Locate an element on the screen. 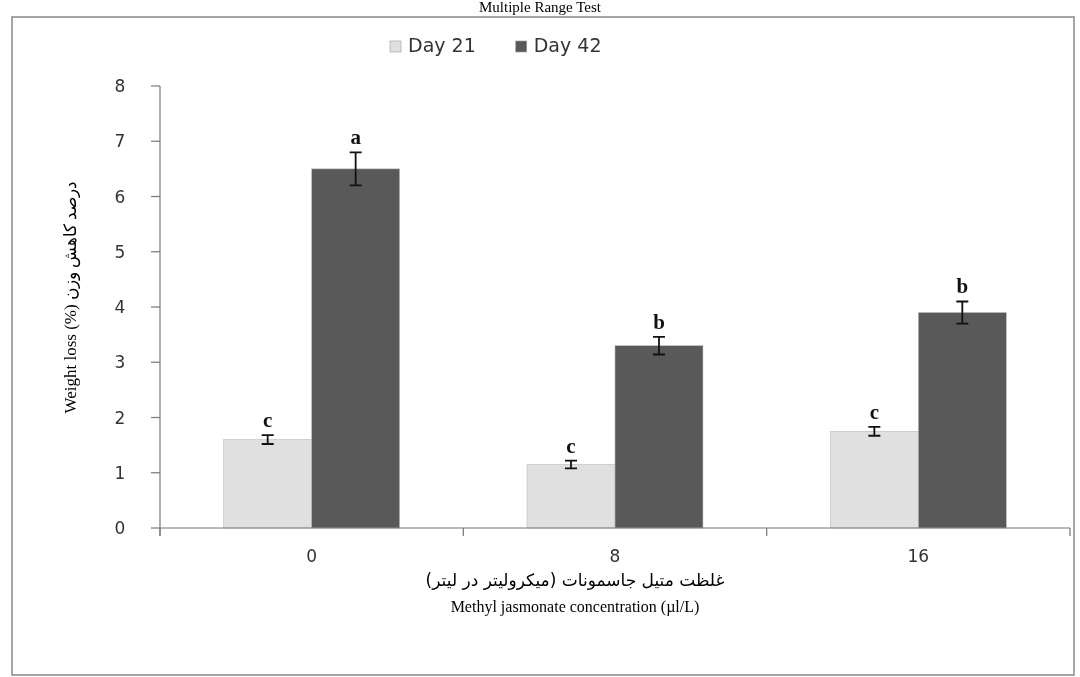 This screenshot has height=677, width=1080. y-tick-label: 3 is located at coordinates (120, 362).